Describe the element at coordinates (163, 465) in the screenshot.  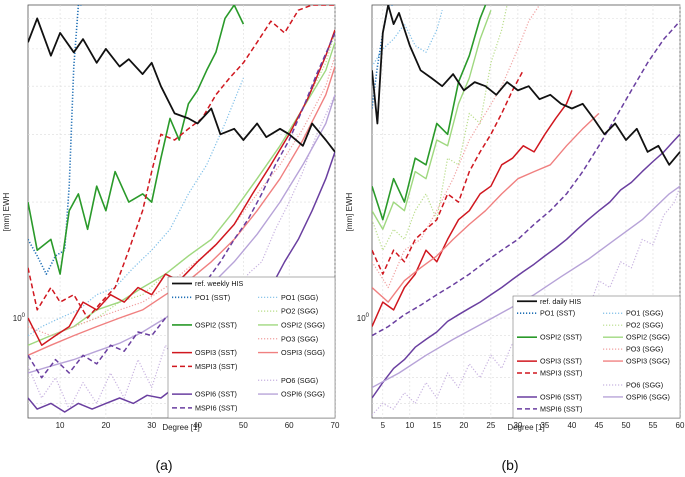
I see `panel-a-caption: (a)` at that location.